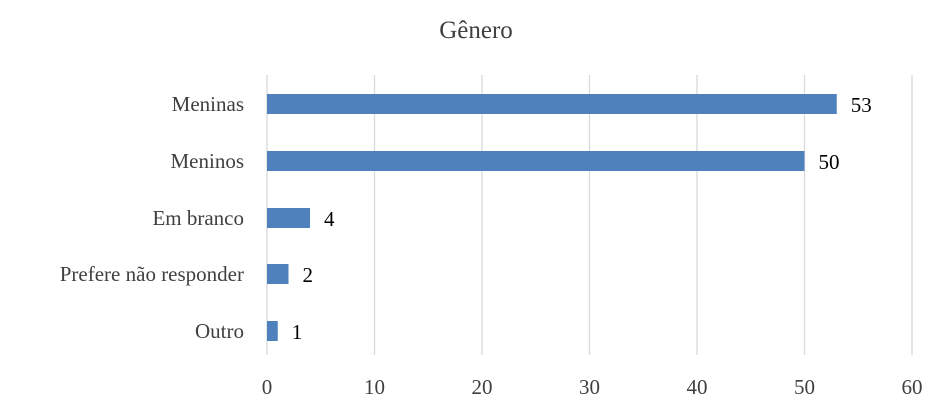 The image size is (931, 401). I want to click on x-tick-label: 30, so click(589, 387).